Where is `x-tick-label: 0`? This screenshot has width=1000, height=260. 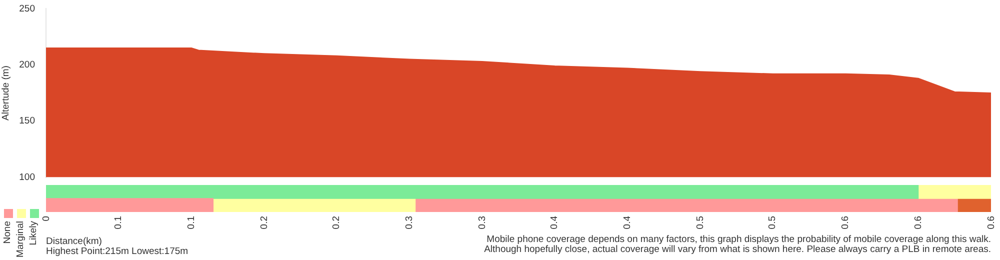
x-tick-label: 0 is located at coordinates (46, 219).